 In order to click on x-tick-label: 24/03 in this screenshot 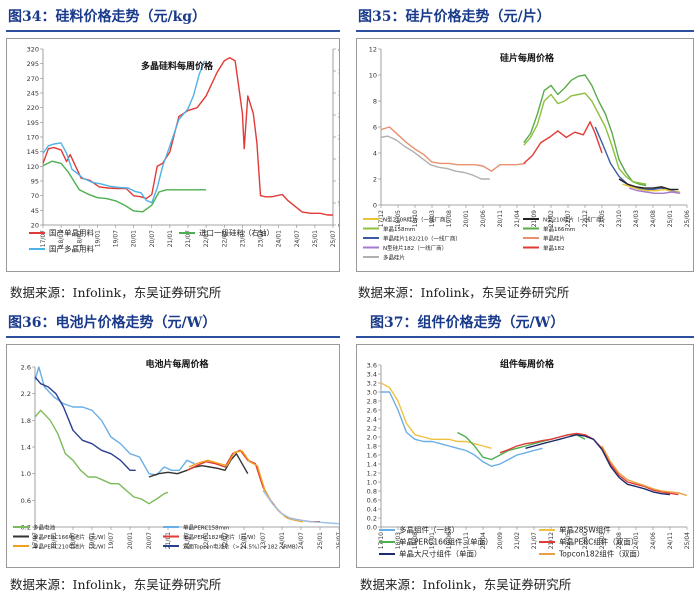, I will do `click(636, 218)`.